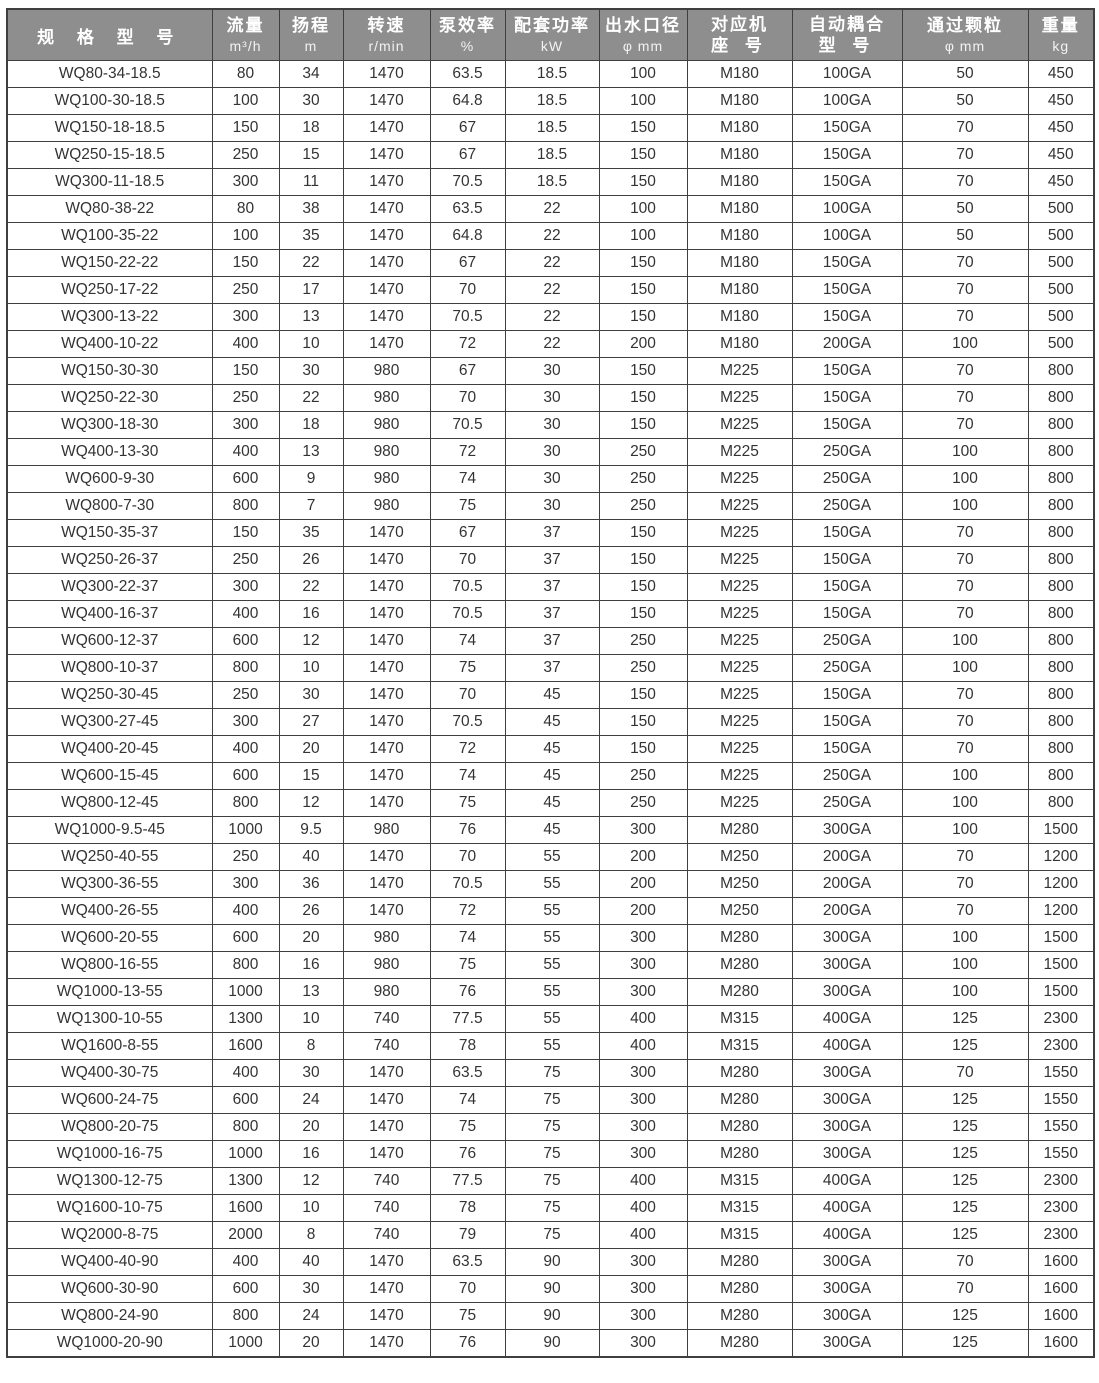  I want to click on cell-pump-efficiency: 74, so click(467, 479).